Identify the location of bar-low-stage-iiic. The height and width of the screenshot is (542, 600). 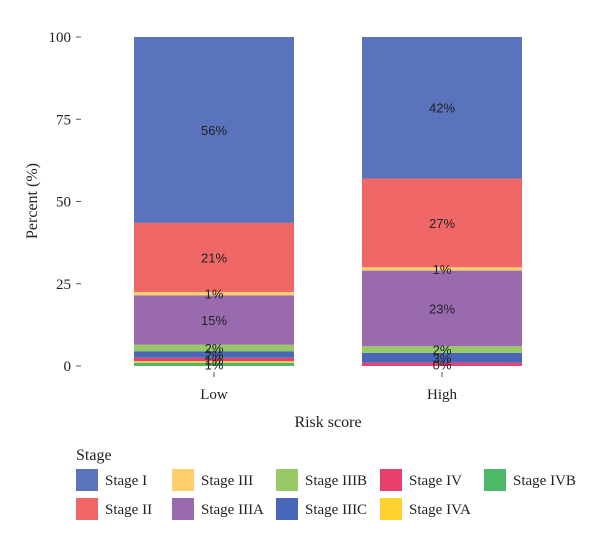
(214, 354).